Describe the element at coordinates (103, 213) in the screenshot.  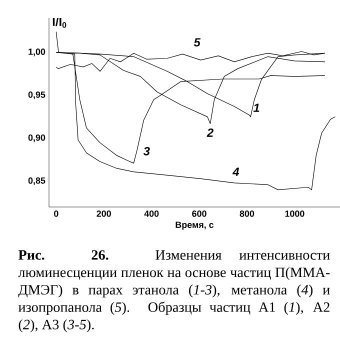
I see `x-tick-label: 200` at that location.